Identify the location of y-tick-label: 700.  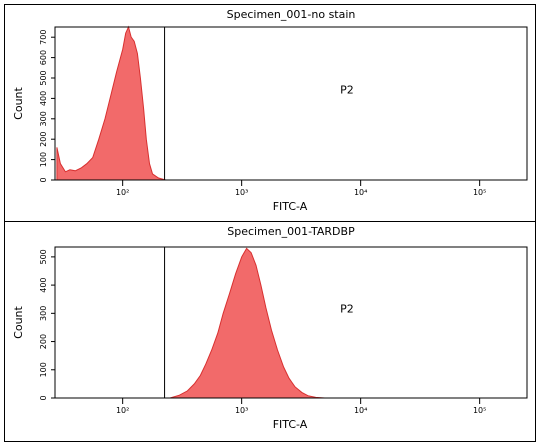
(43, 37).